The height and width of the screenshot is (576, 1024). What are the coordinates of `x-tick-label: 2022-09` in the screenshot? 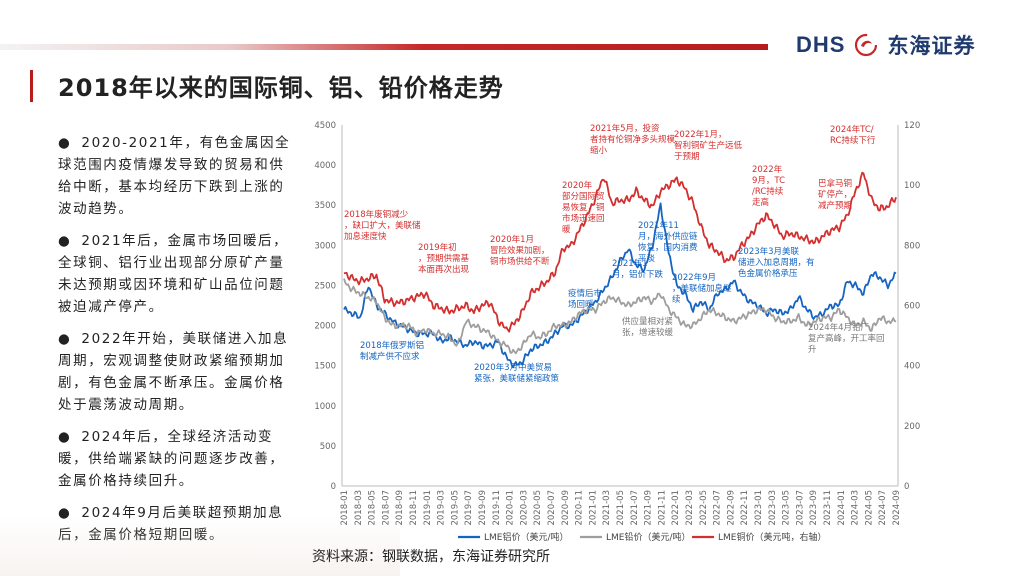 It's located at (731, 508).